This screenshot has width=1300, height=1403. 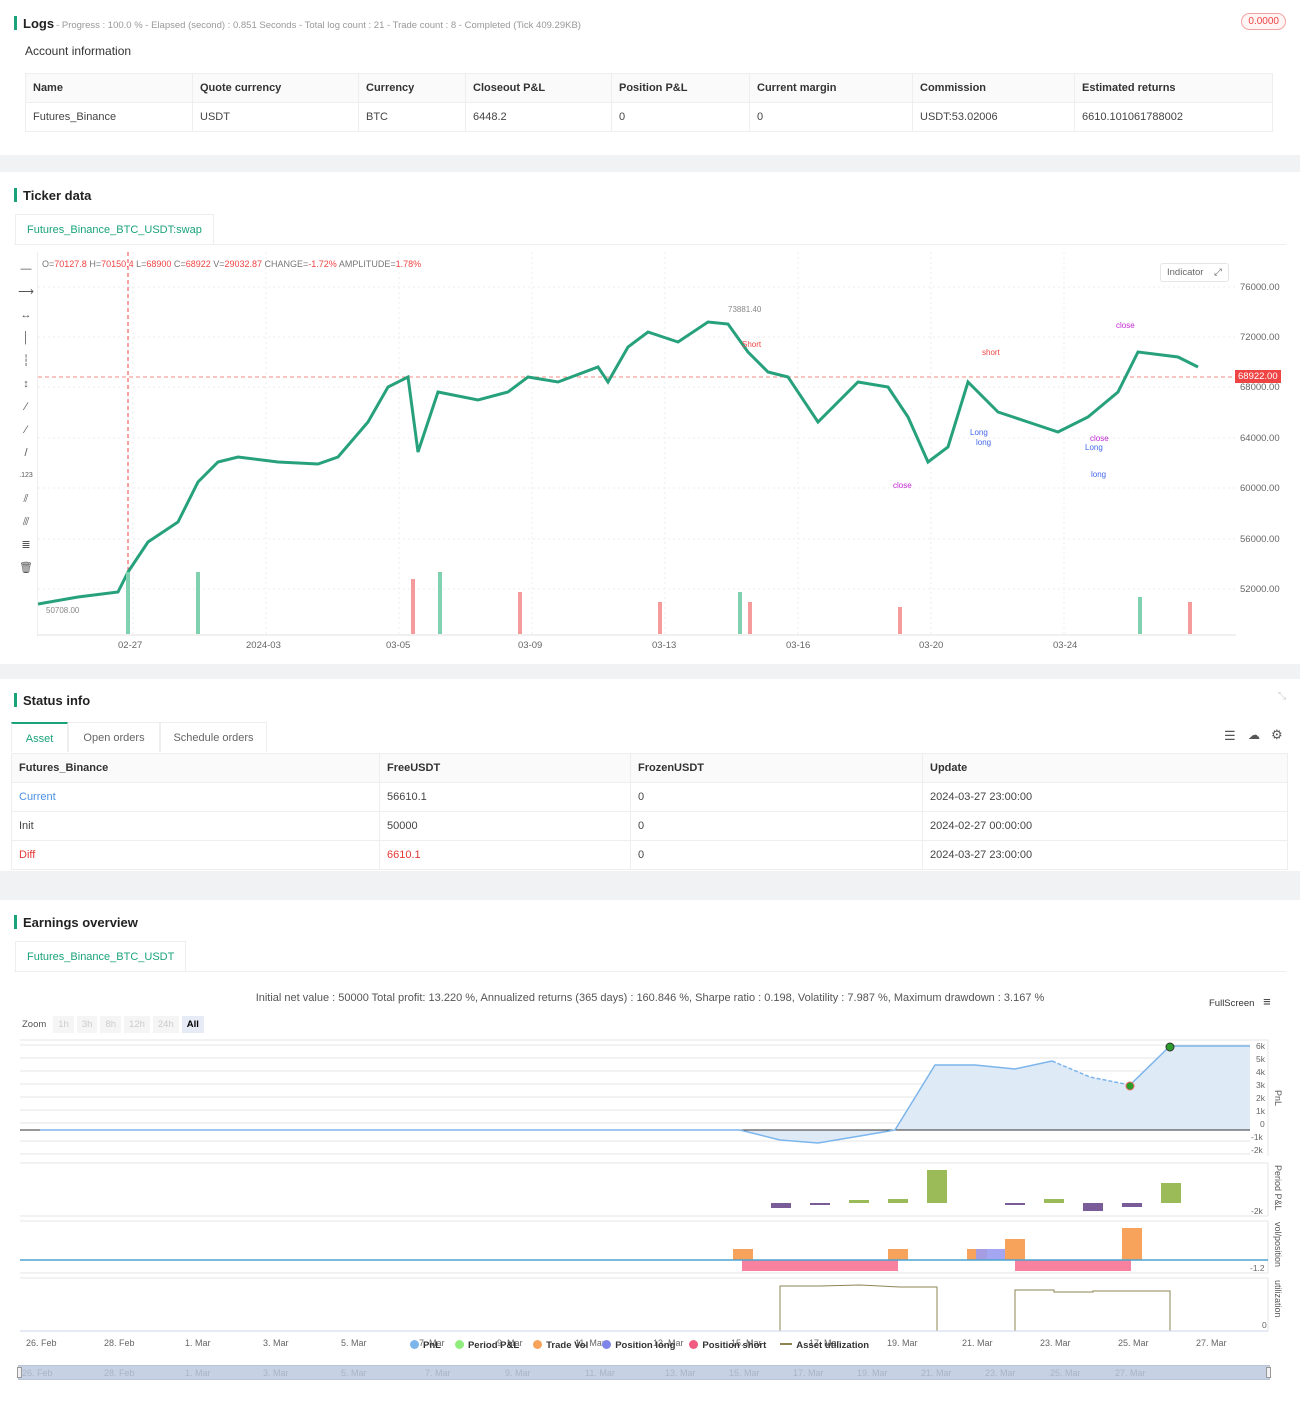 What do you see at coordinates (1125, 325) in the screenshot?
I see `signal-close: close` at bounding box center [1125, 325].